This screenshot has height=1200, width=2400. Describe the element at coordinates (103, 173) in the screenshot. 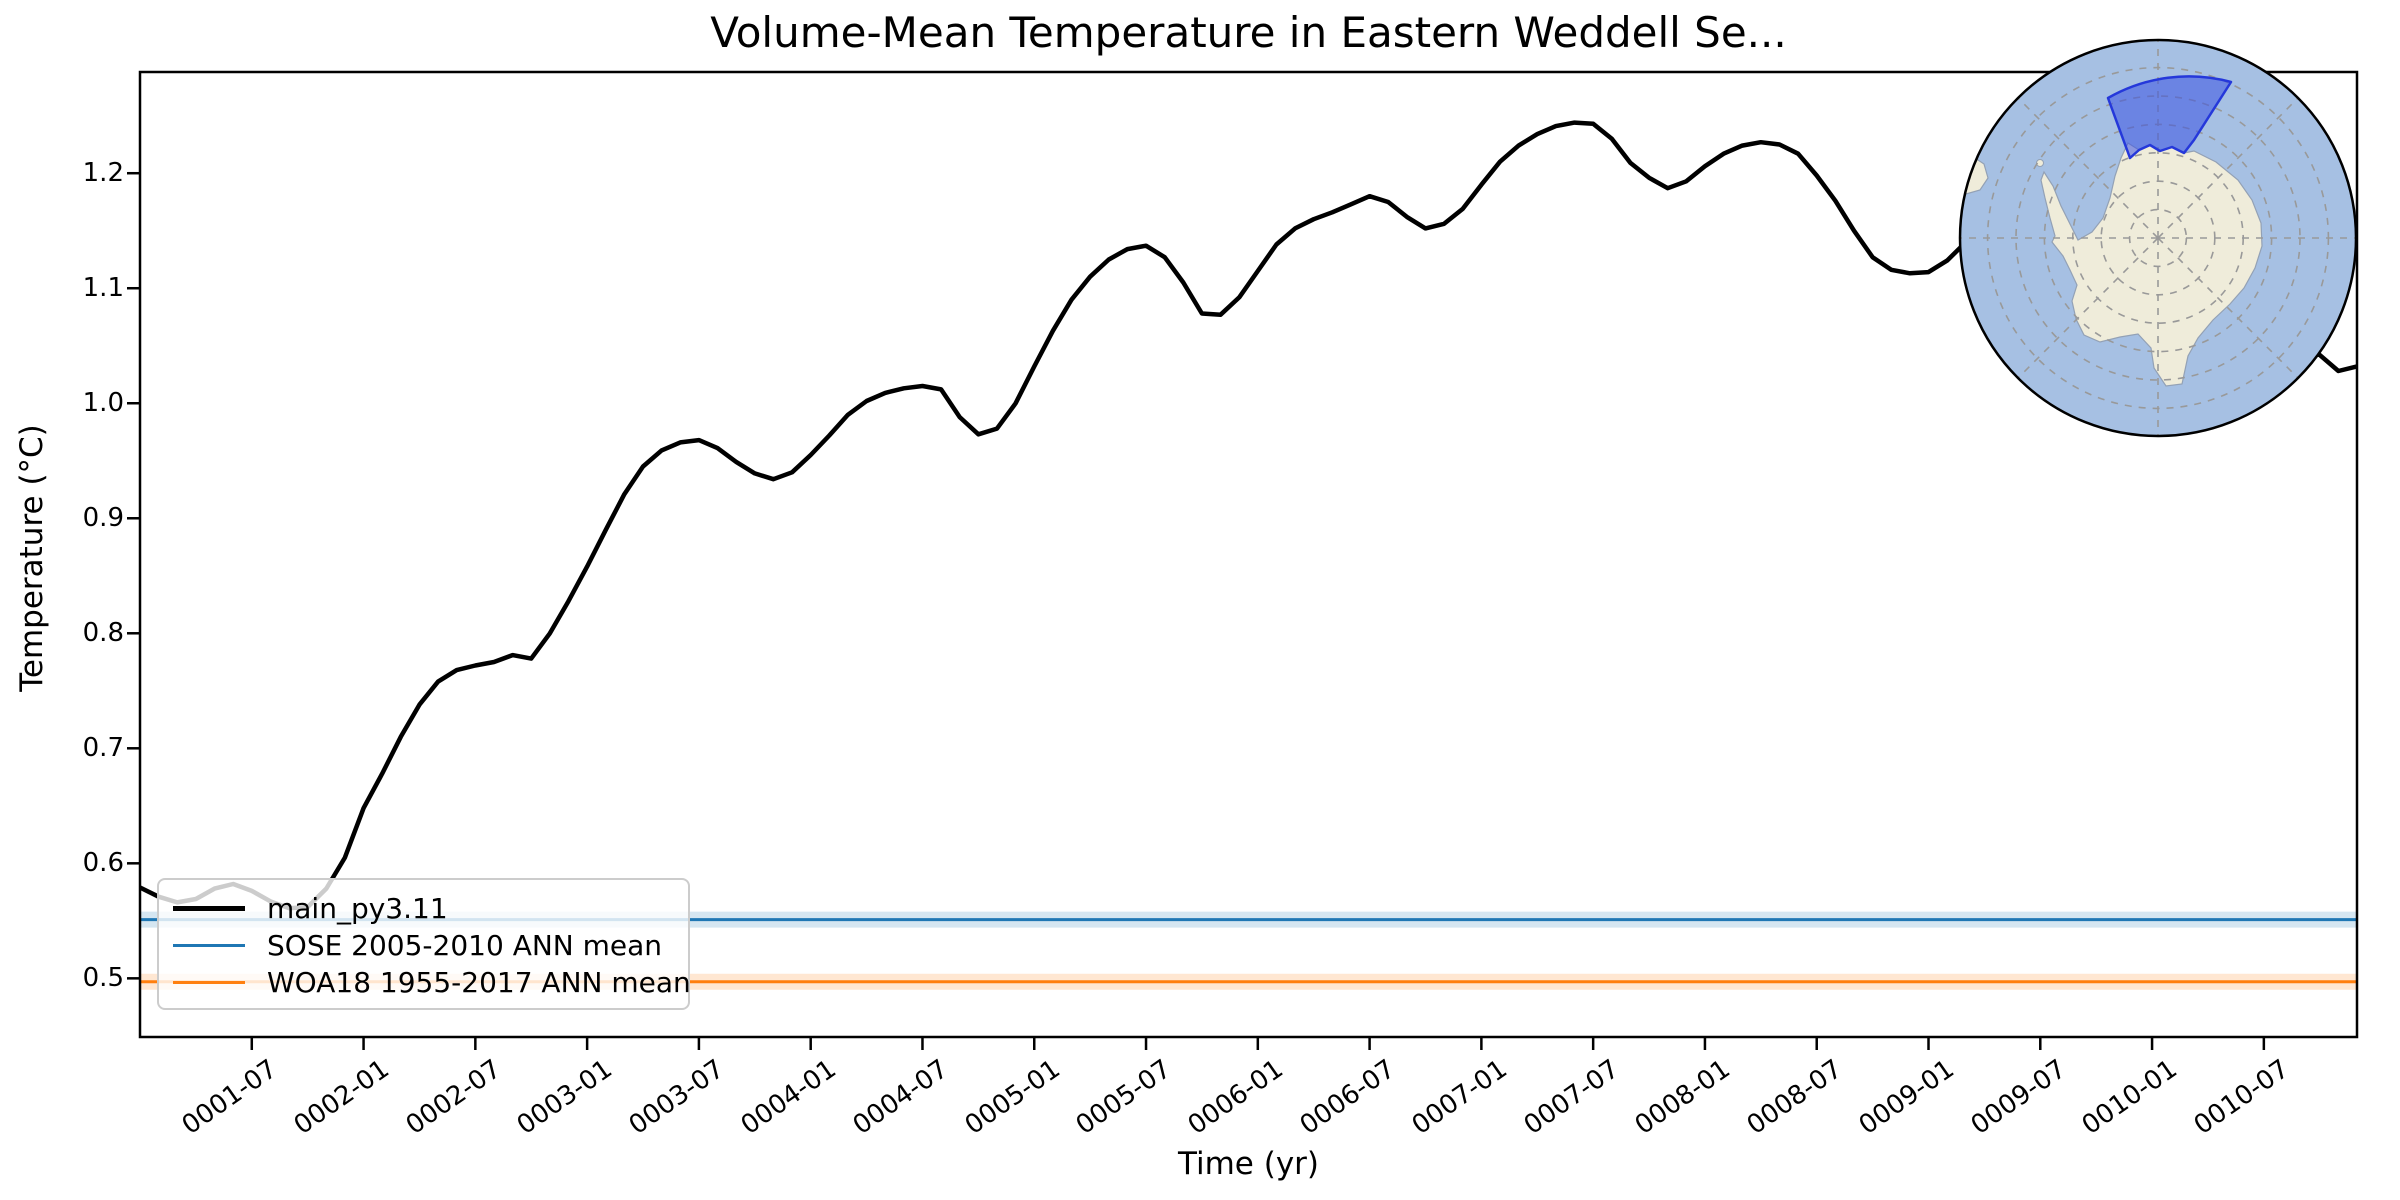

I see `y-tick-label: 1.2` at that location.